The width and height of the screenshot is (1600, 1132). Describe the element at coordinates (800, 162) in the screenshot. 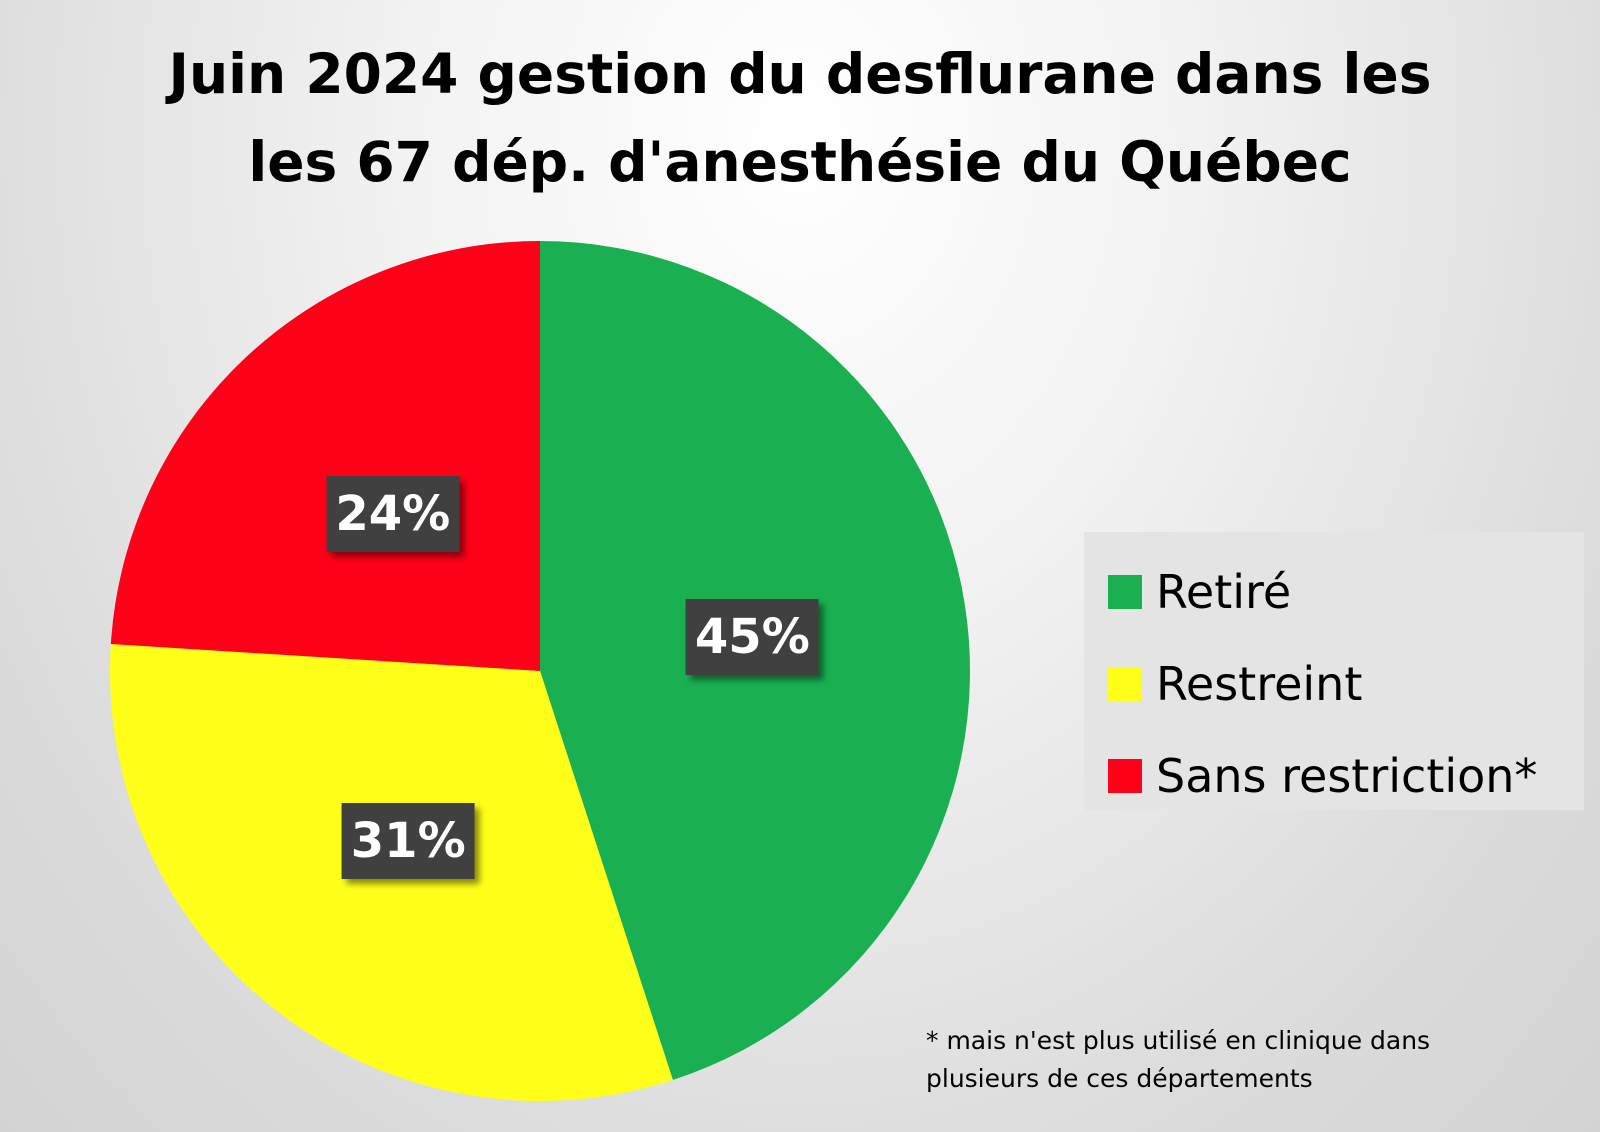

I see `chart-title-line-2: les 67 dép. d'anesthésie du Québec` at that location.